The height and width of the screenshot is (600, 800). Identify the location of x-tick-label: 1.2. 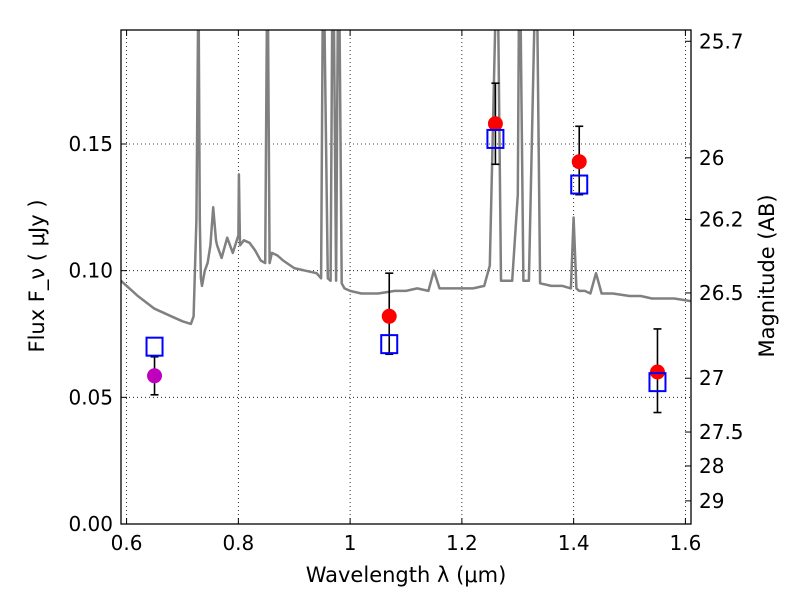
(462, 543).